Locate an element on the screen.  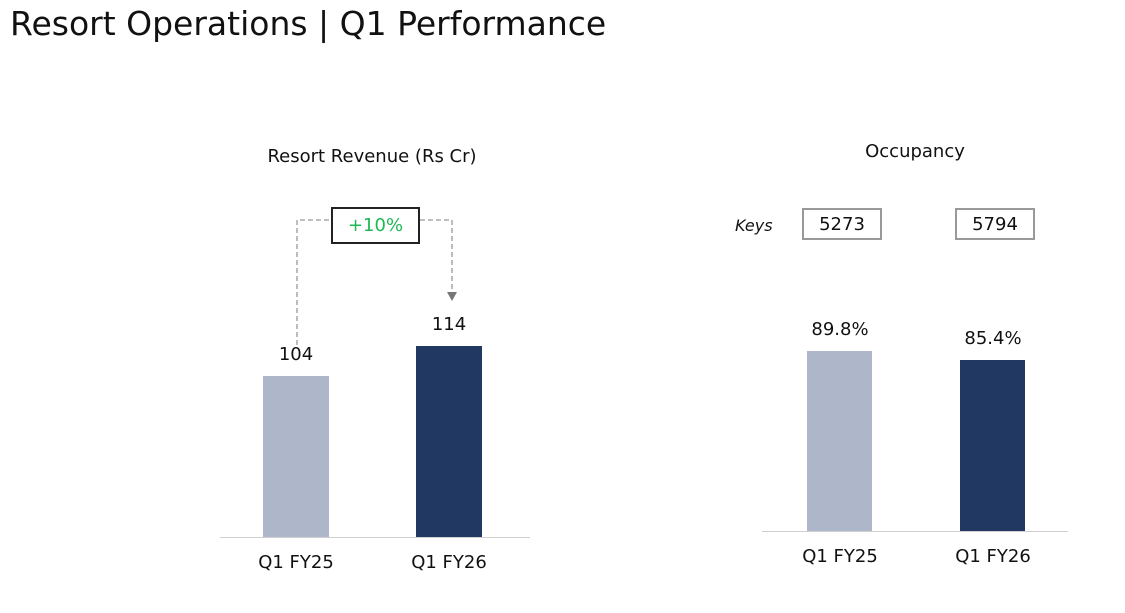
revenue-value-label: 114 is located at coordinates (449, 325).